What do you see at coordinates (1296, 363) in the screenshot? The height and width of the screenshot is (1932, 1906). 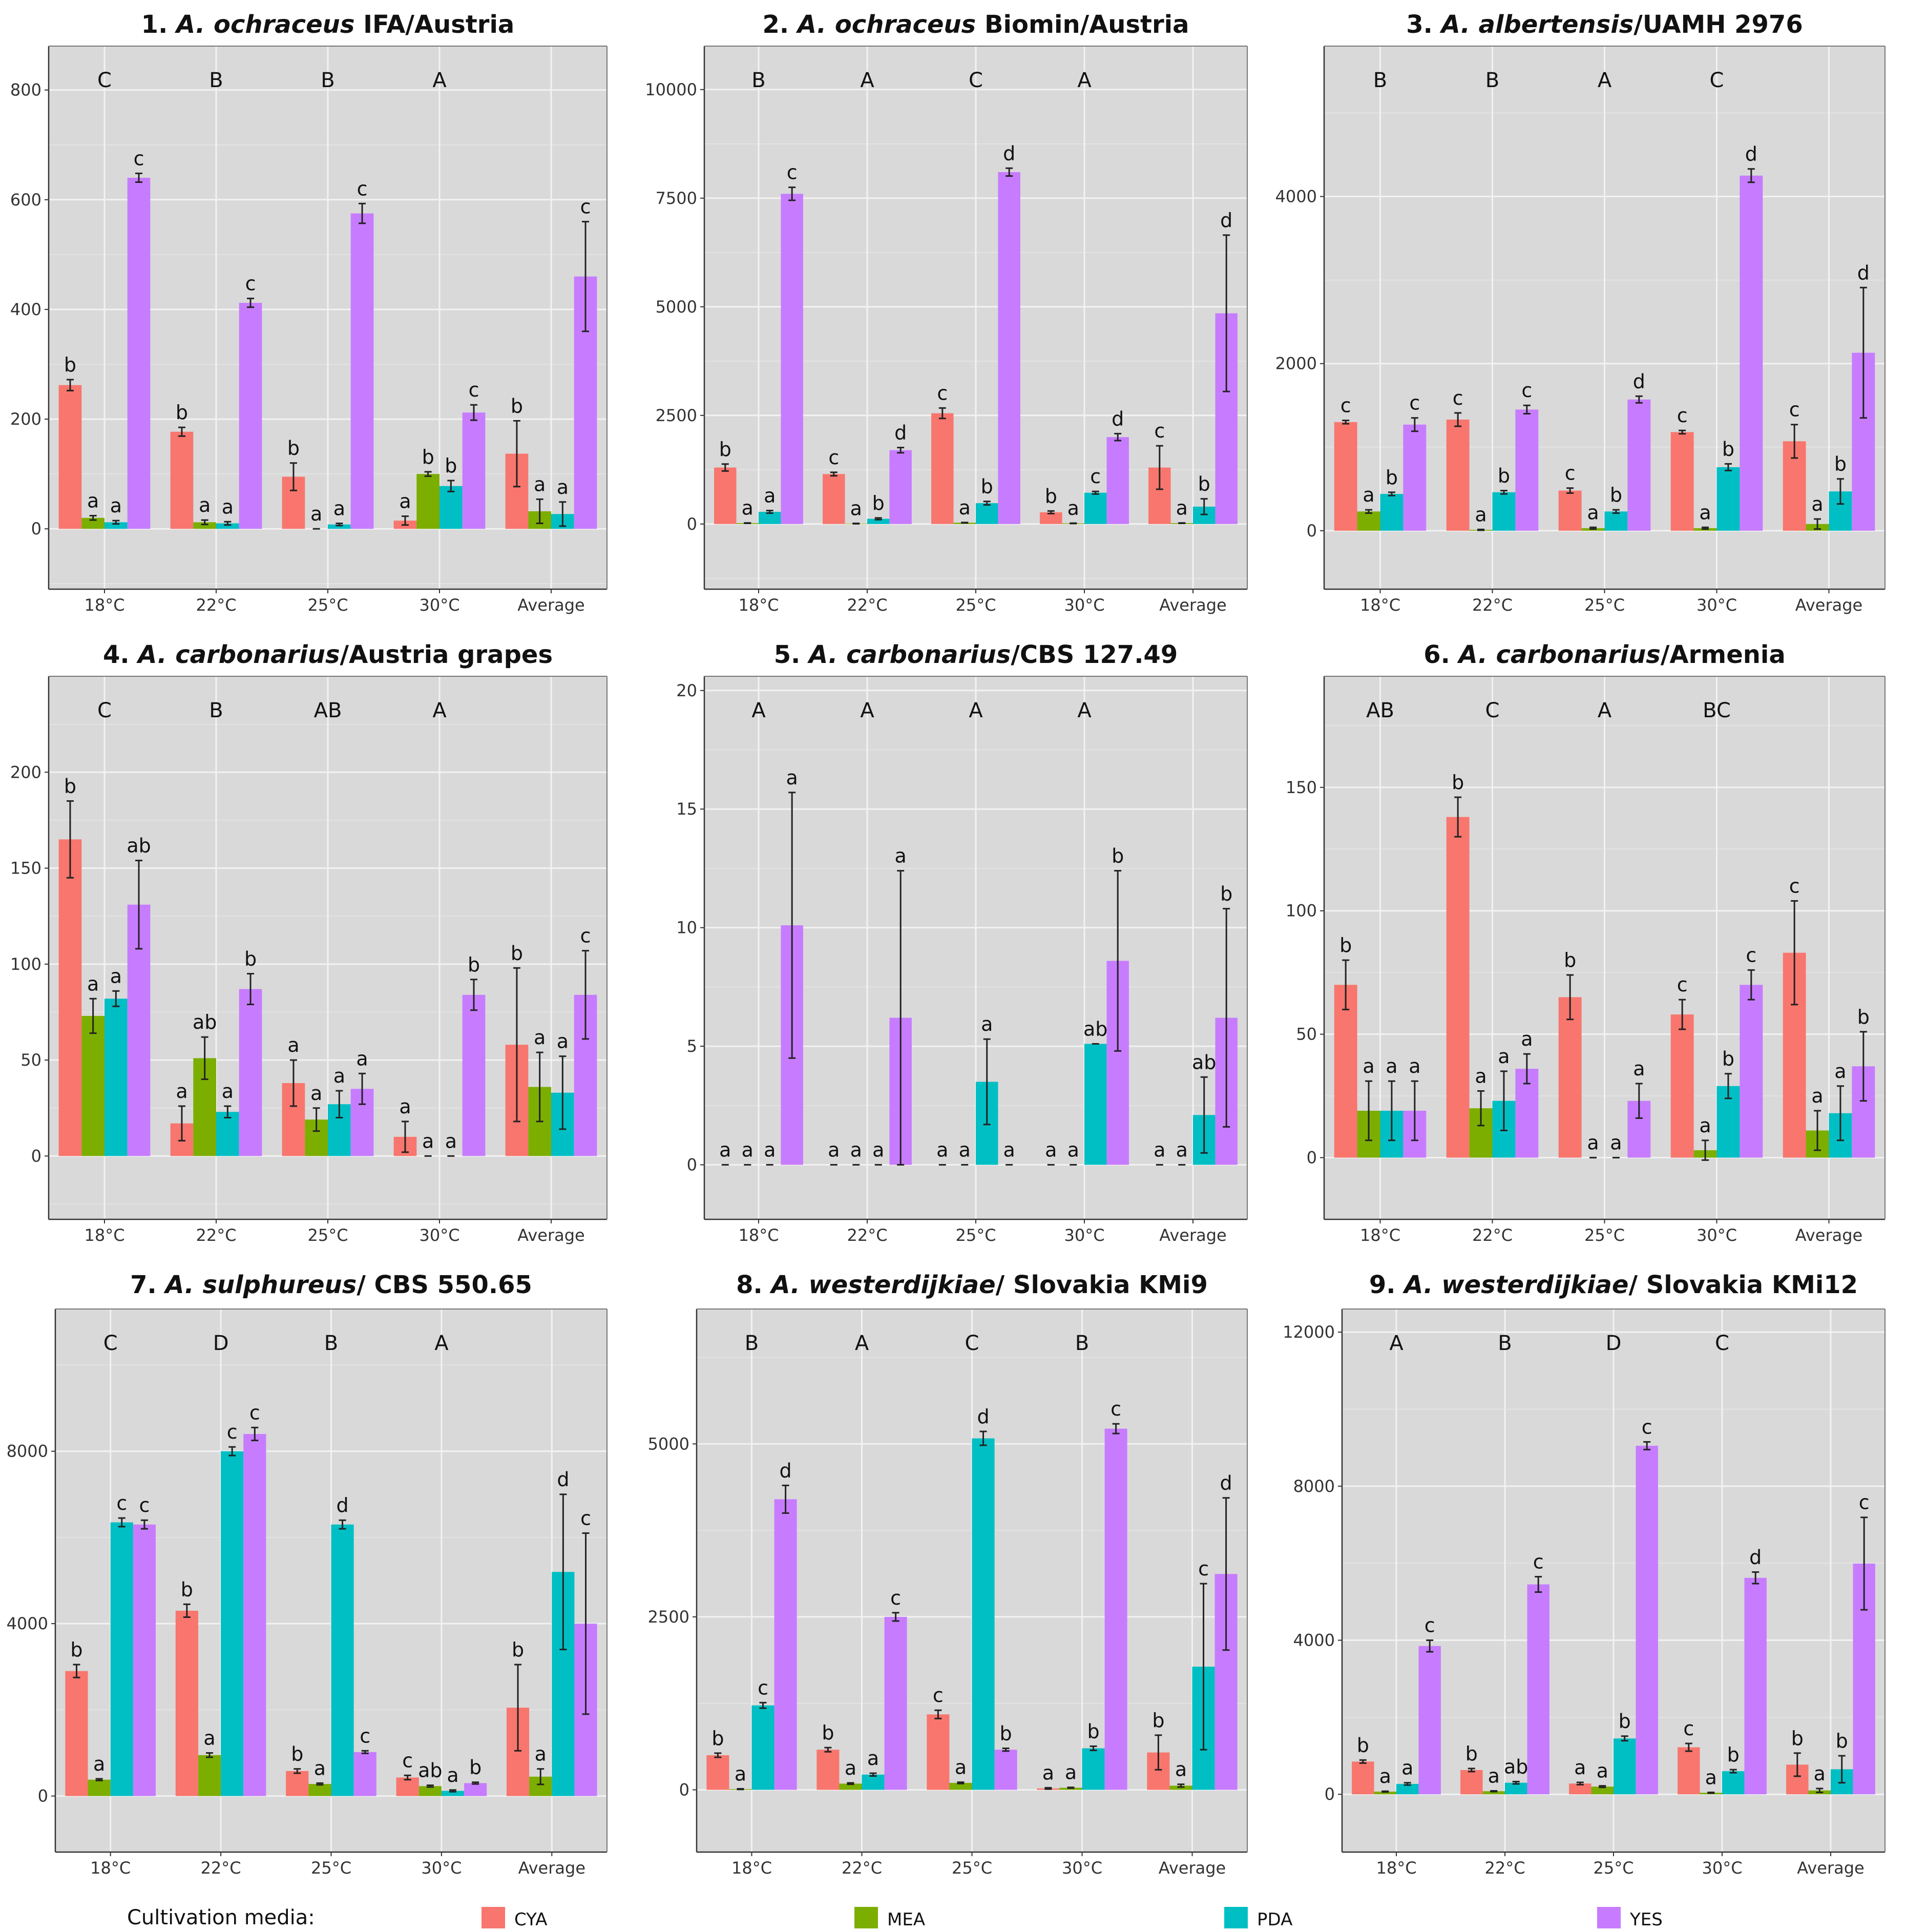 I see `y-tick-label: 2000` at bounding box center [1296, 363].